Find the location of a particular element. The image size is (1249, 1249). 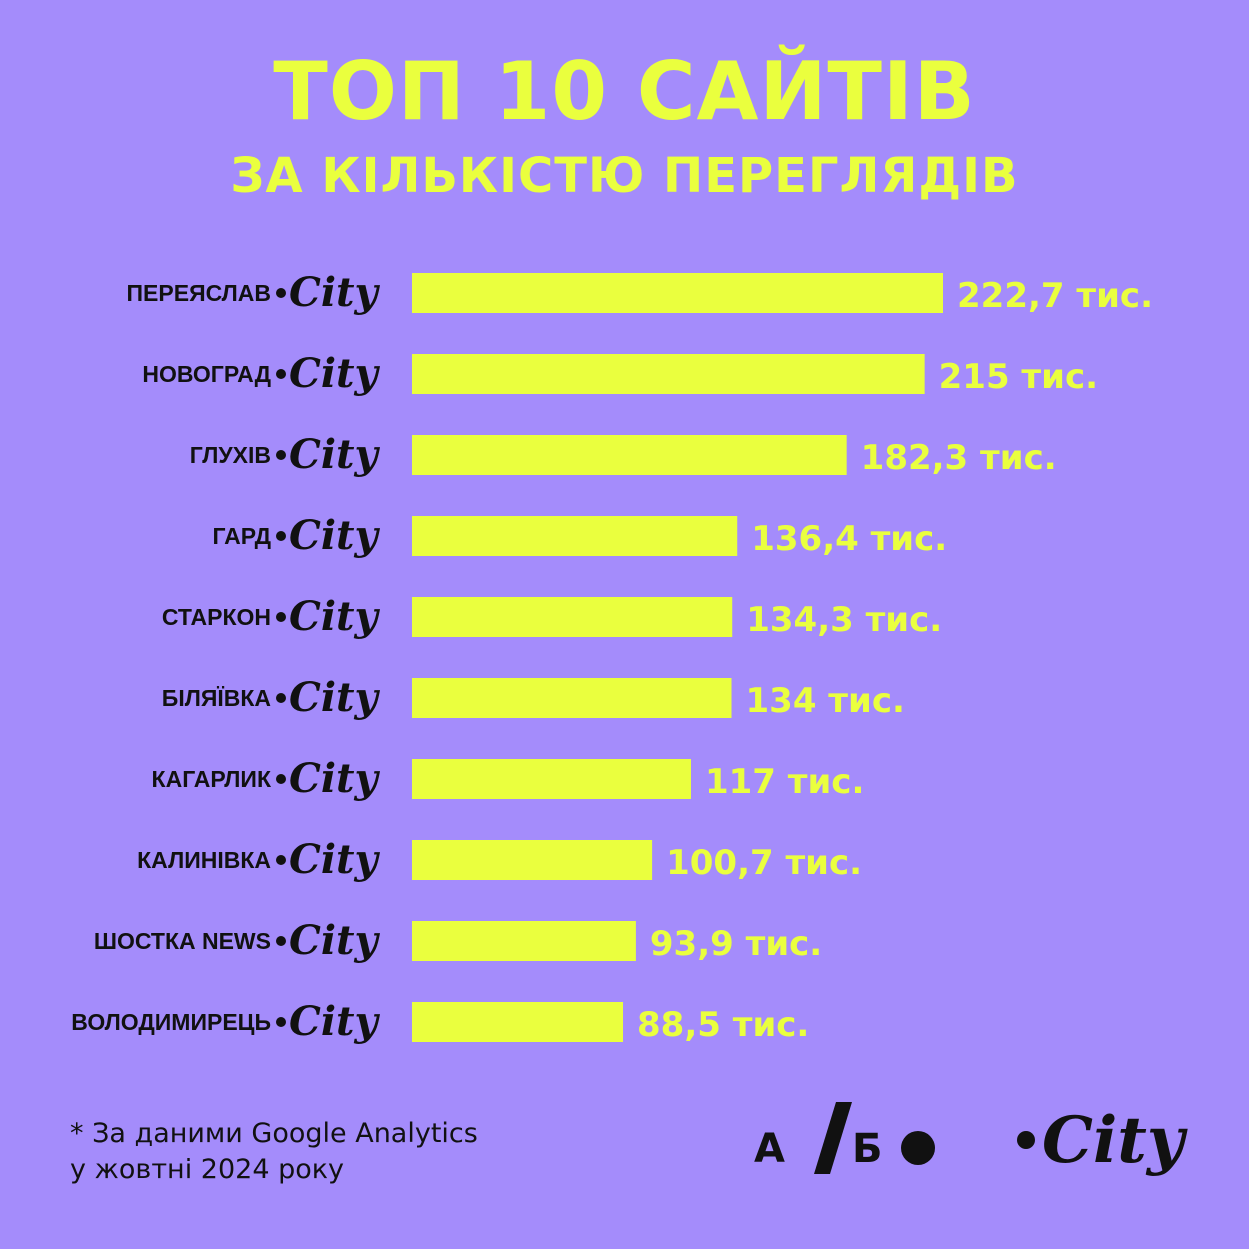

ab-logo-letter-a: А is located at coordinates (769, 1149).